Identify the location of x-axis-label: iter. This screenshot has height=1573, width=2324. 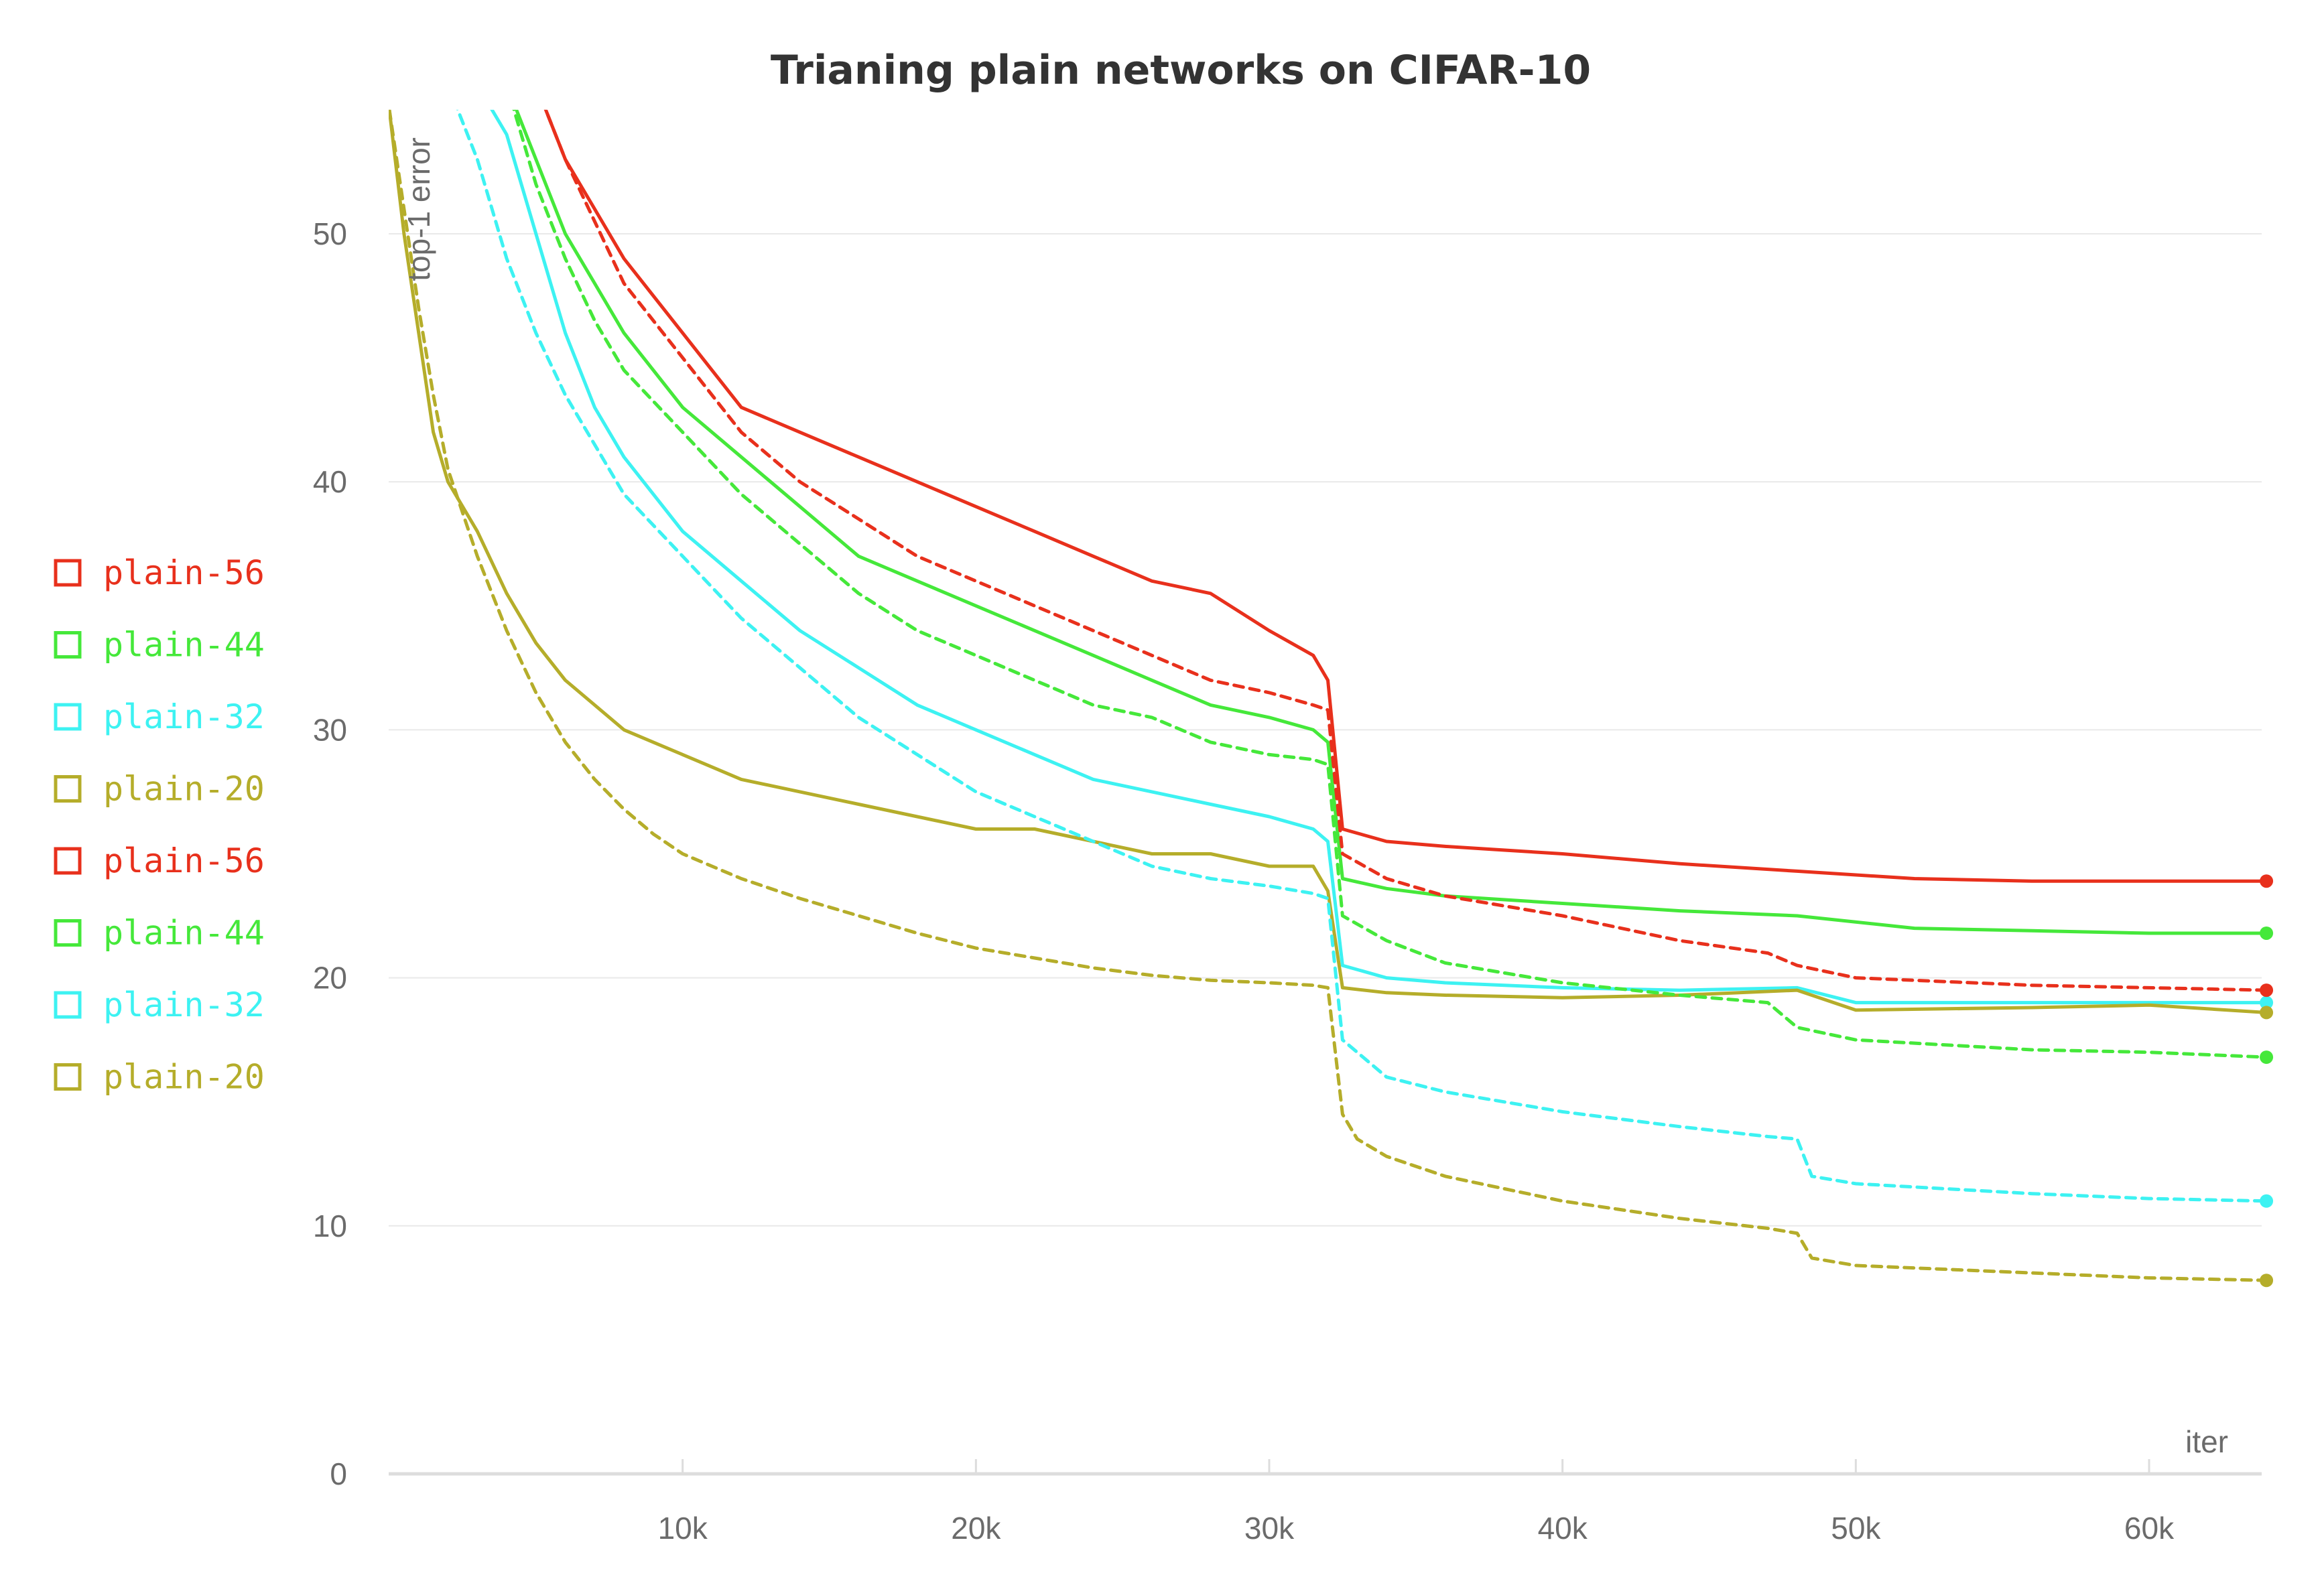
(2207, 1441).